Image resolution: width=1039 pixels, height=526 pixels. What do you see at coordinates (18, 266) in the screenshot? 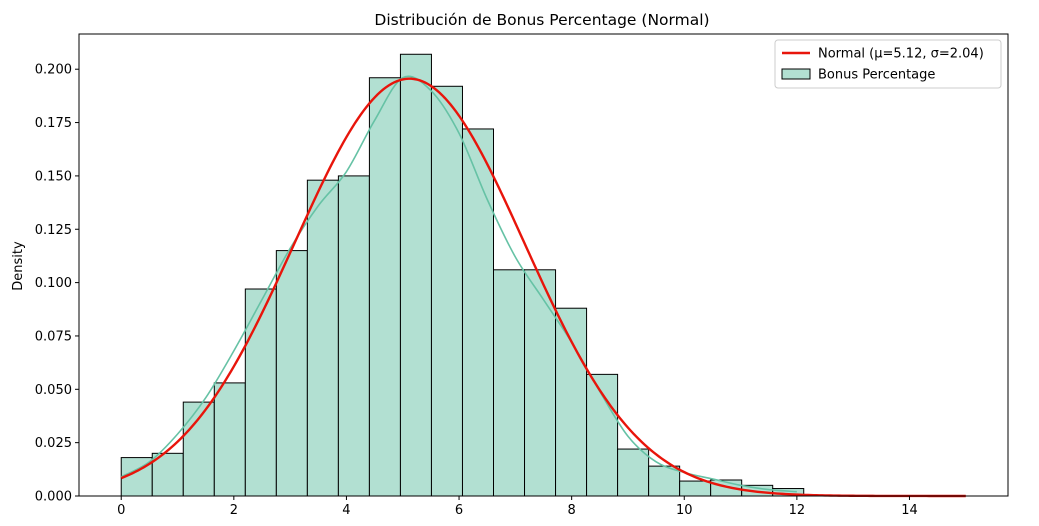
I see `y-axis-label: Density` at bounding box center [18, 266].